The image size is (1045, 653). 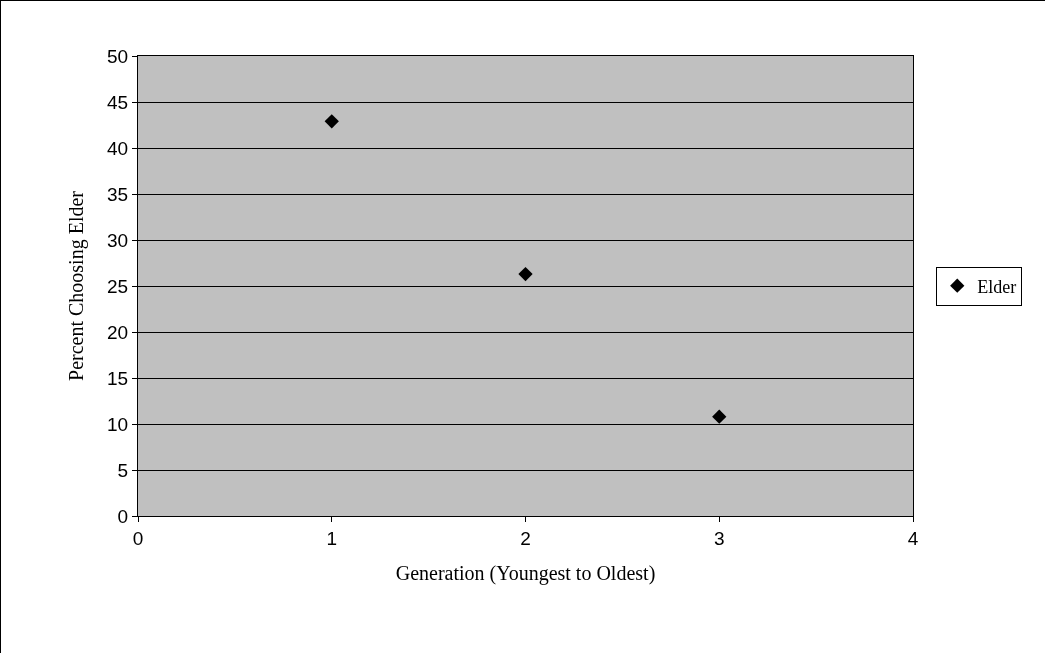 I want to click on y-tick-label: 40, so click(x=118, y=148).